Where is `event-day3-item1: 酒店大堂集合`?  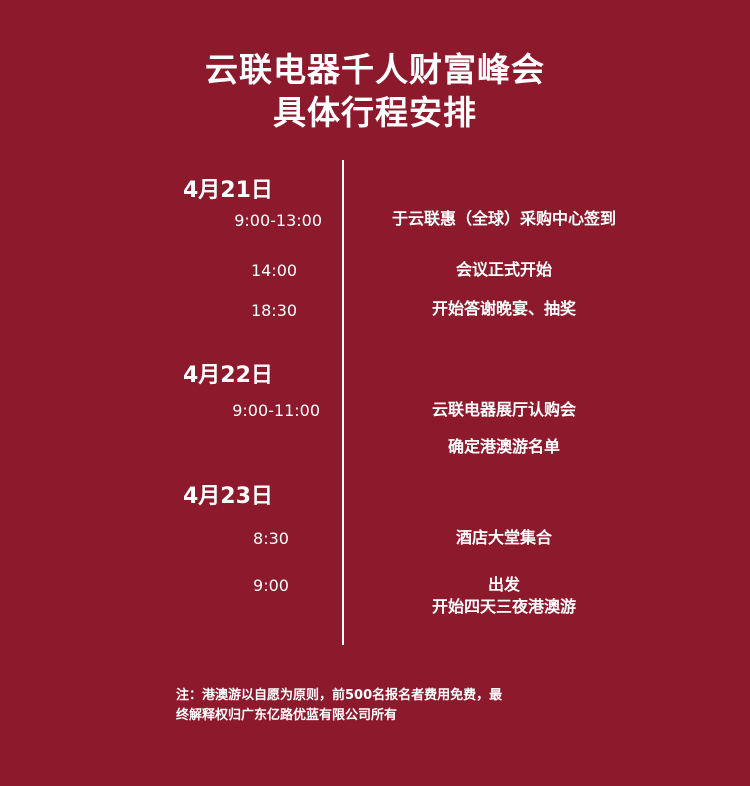 event-day3-item1: 酒店大堂集合 is located at coordinates (504, 538).